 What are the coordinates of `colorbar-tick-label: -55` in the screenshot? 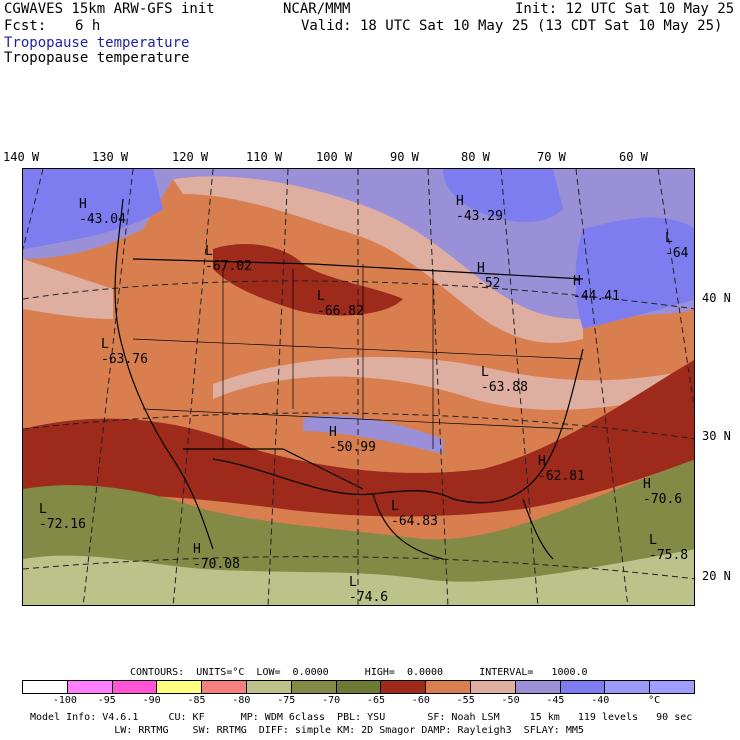 It's located at (465, 700).